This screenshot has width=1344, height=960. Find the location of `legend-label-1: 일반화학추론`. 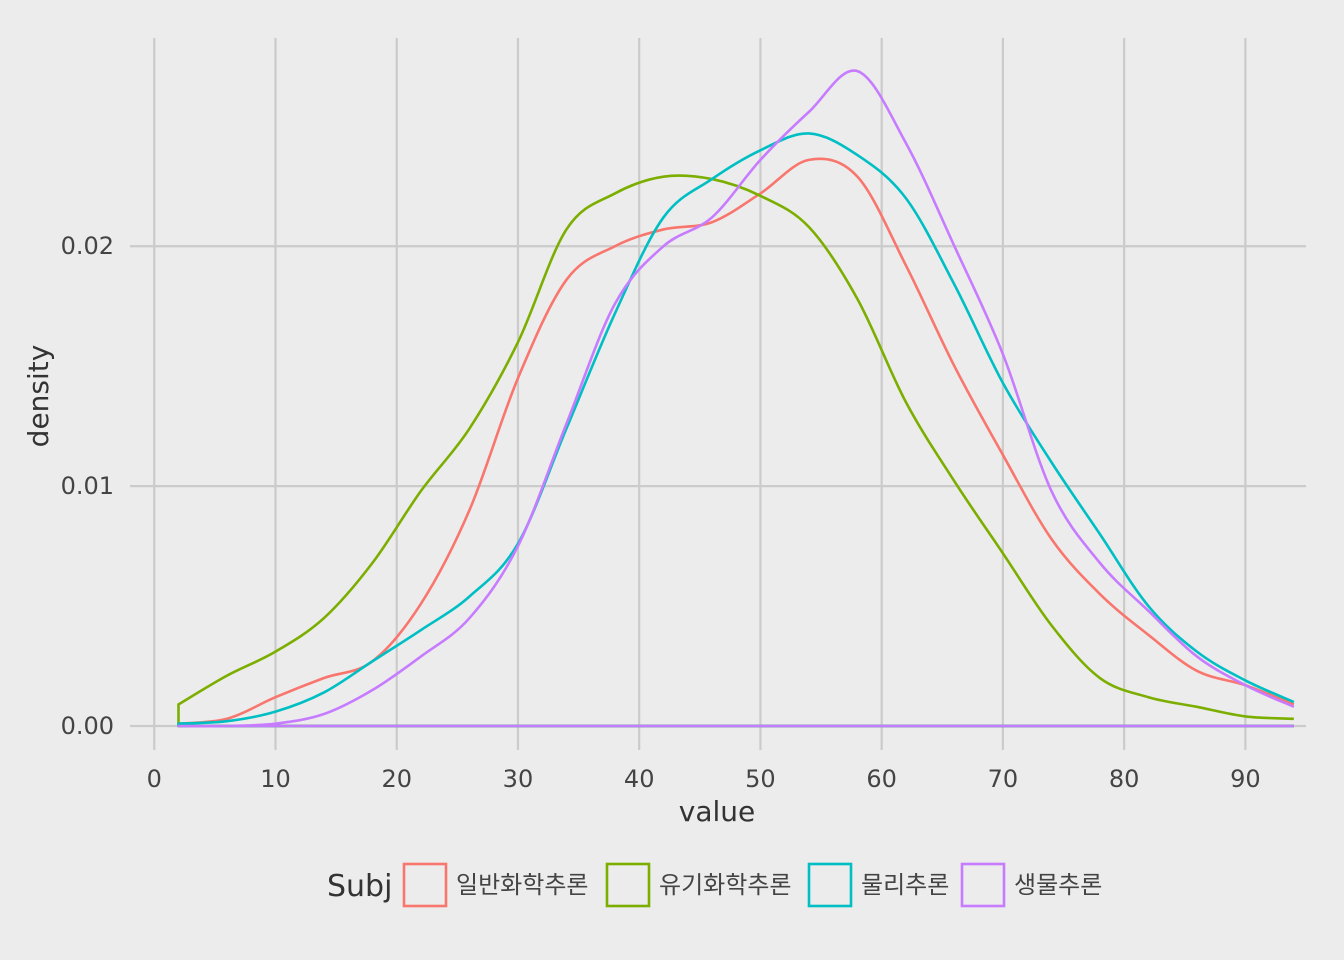

legend-label-1: 일반화학추론 is located at coordinates (522, 885).